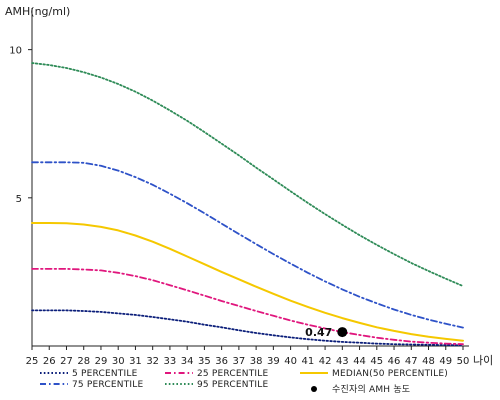  I want to click on patient-marker, so click(342, 332).